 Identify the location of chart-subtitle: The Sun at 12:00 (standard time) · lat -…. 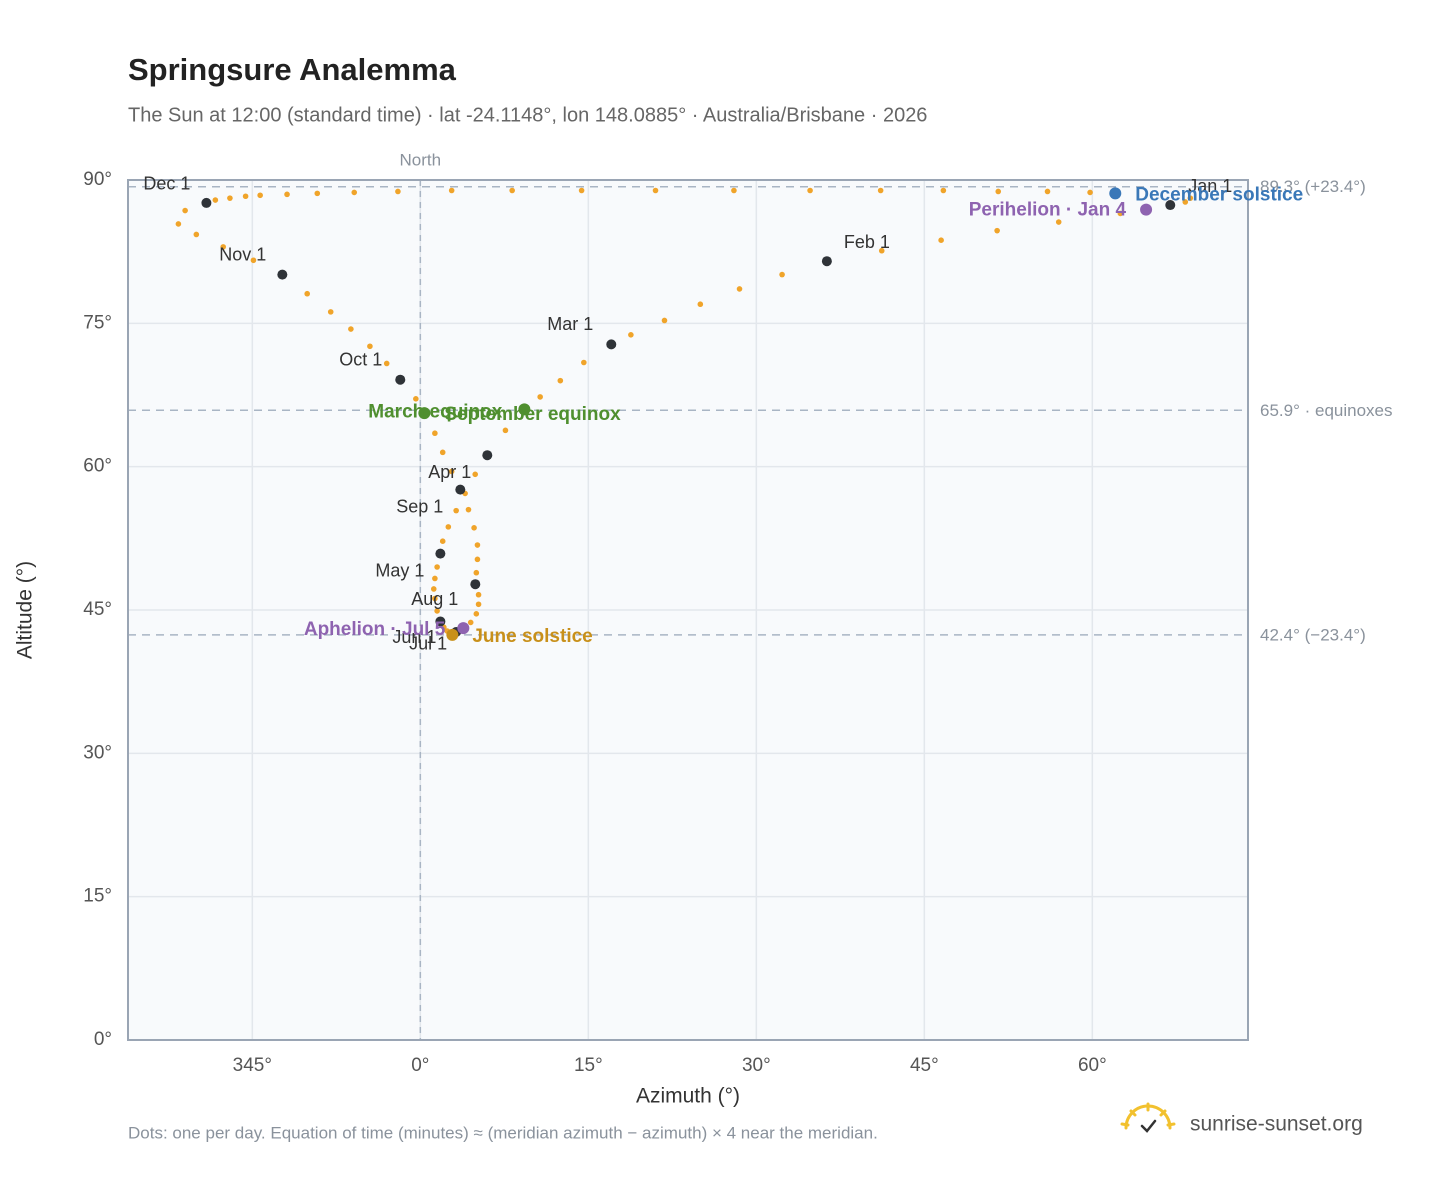
(527, 115).